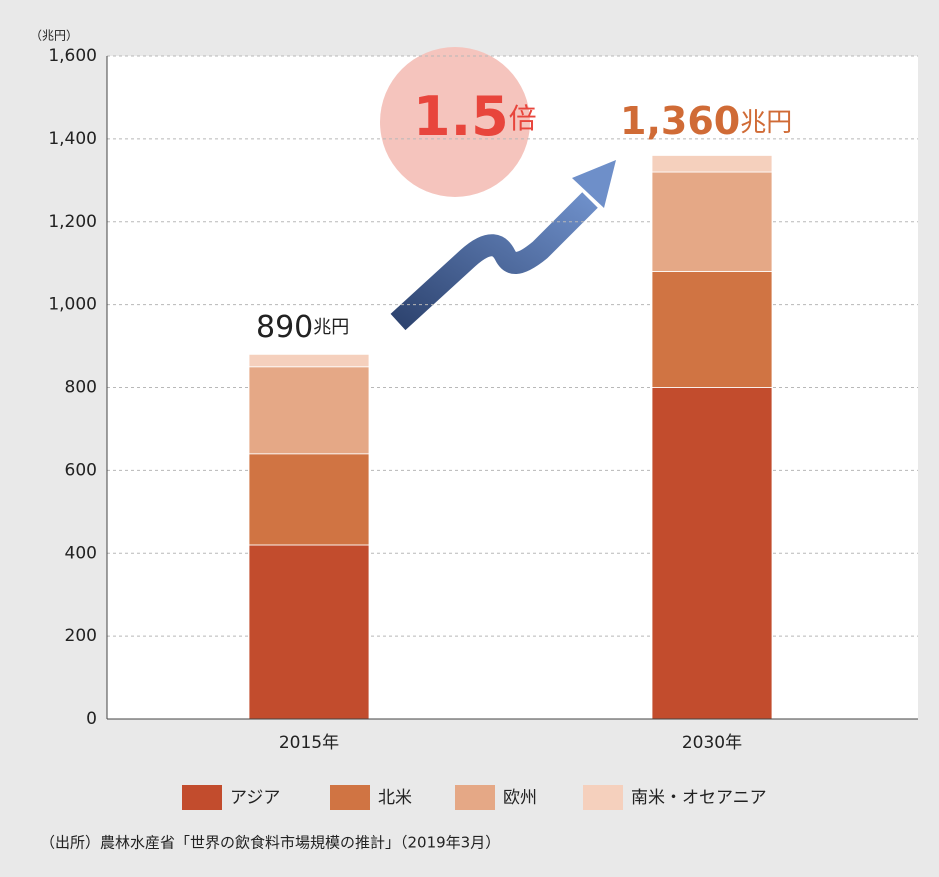 Image resolution: width=939 pixels, height=877 pixels. What do you see at coordinates (81, 470) in the screenshot?
I see `y-tick-label: 600` at bounding box center [81, 470].